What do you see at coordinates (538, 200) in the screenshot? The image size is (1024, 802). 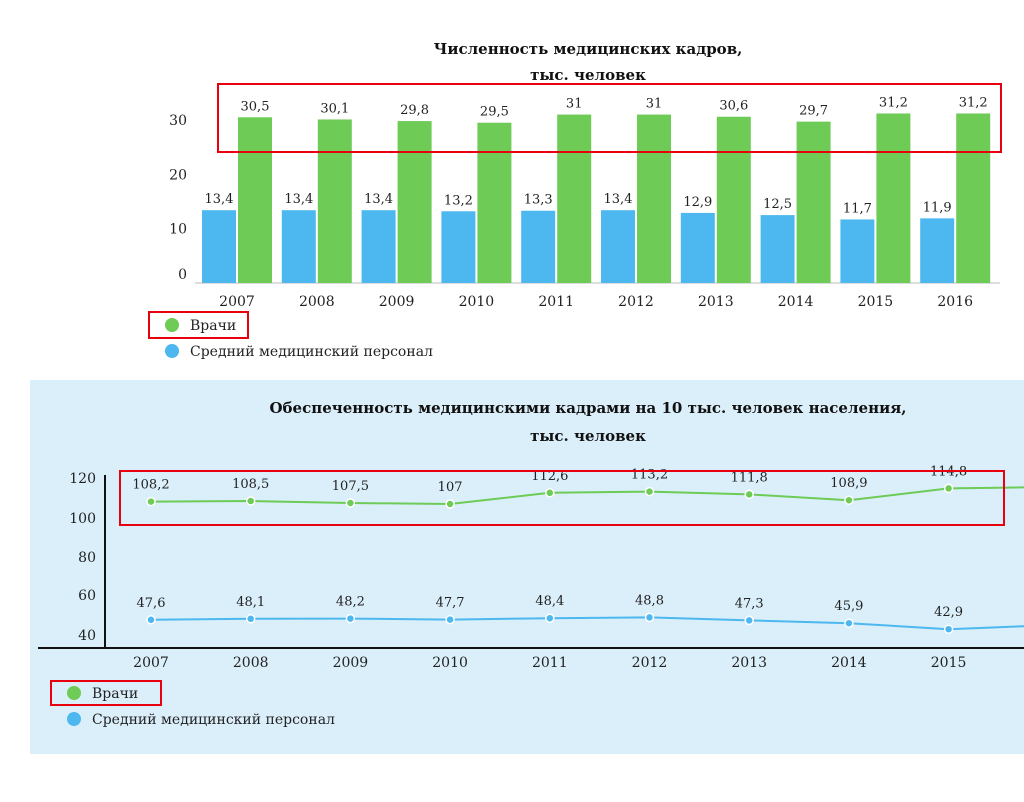 I see `bar-label-nurses: 13,3` at bounding box center [538, 200].